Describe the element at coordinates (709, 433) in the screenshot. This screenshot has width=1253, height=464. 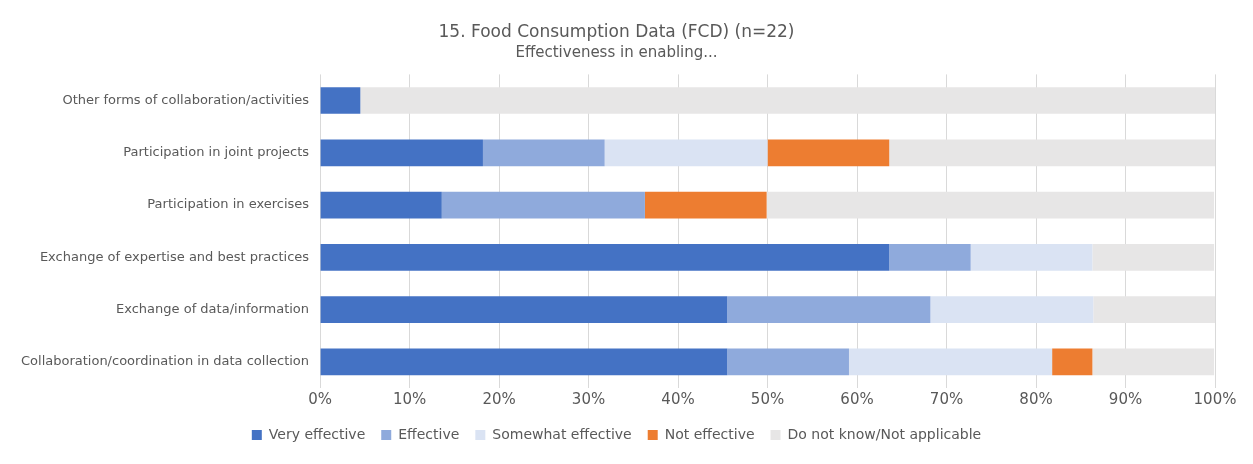
I see `legend-label: Not effective` at that location.